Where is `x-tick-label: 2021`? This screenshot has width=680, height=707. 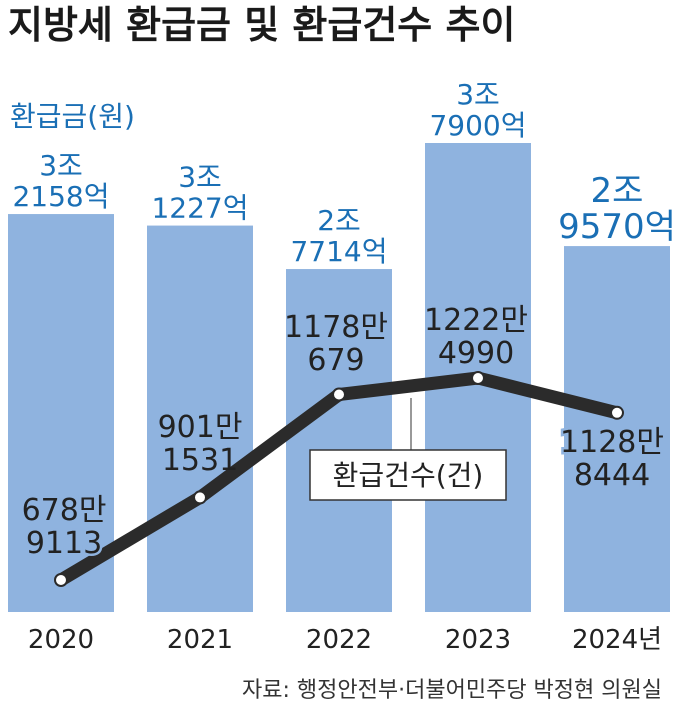 x-tick-label: 2021 is located at coordinates (200, 640).